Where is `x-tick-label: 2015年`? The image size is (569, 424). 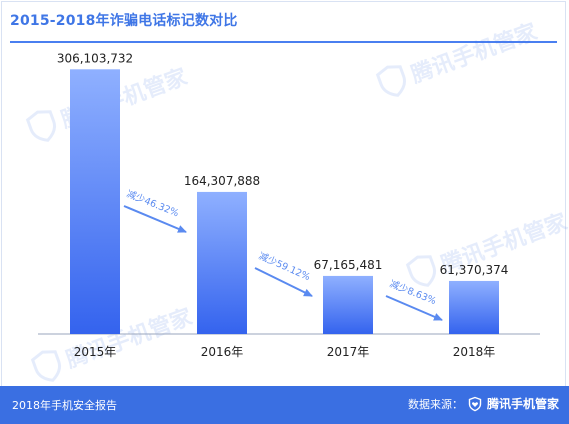 x-tick-label: 2015年 is located at coordinates (95, 352).